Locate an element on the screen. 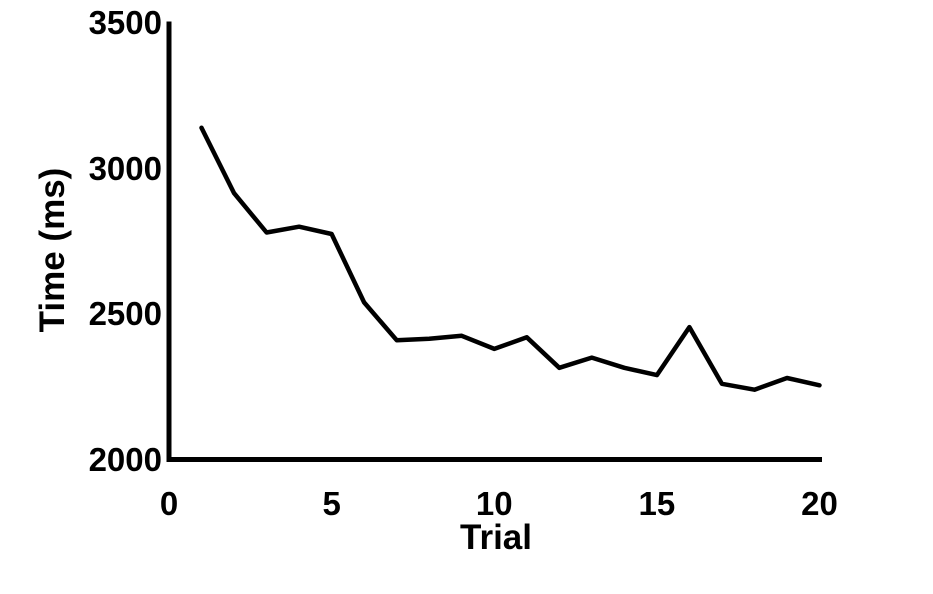  y-tick-label: 3500 is located at coordinates (125, 22).